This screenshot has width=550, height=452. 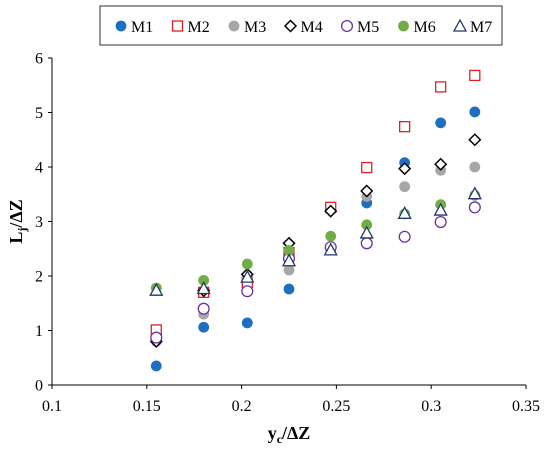 What do you see at coordinates (39, 168) in the screenshot?
I see `y-tick-label: 4` at bounding box center [39, 168].